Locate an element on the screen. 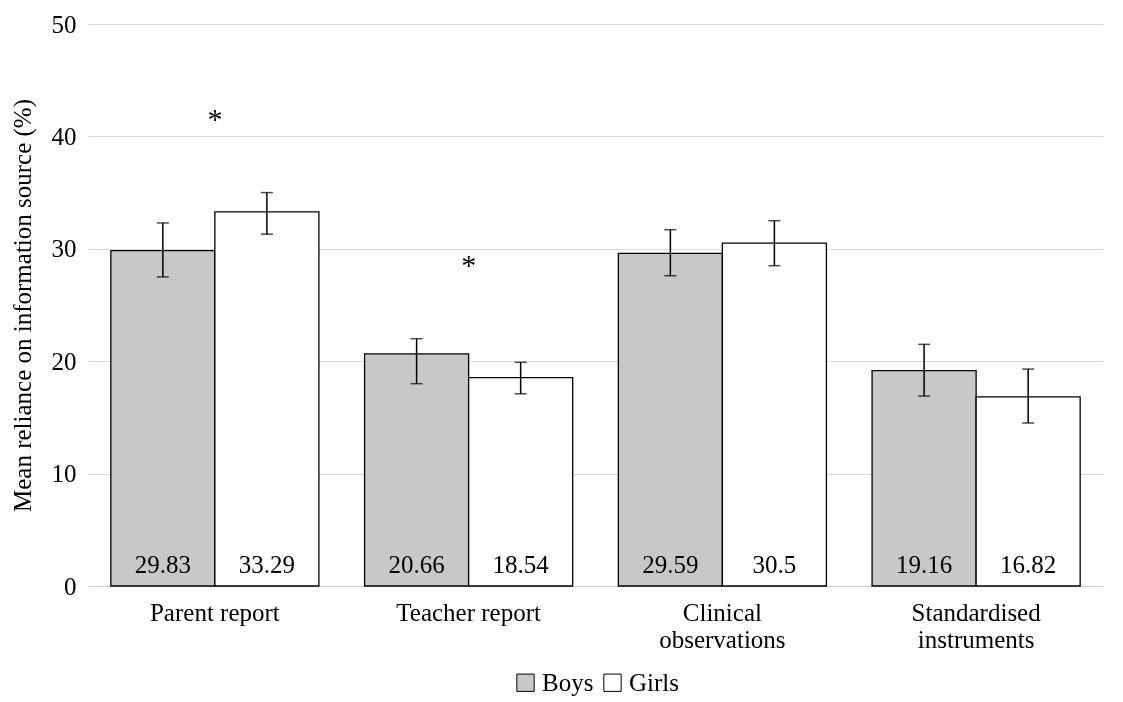 The width and height of the screenshot is (1123, 702). data-label: 20.66 is located at coordinates (416, 564).